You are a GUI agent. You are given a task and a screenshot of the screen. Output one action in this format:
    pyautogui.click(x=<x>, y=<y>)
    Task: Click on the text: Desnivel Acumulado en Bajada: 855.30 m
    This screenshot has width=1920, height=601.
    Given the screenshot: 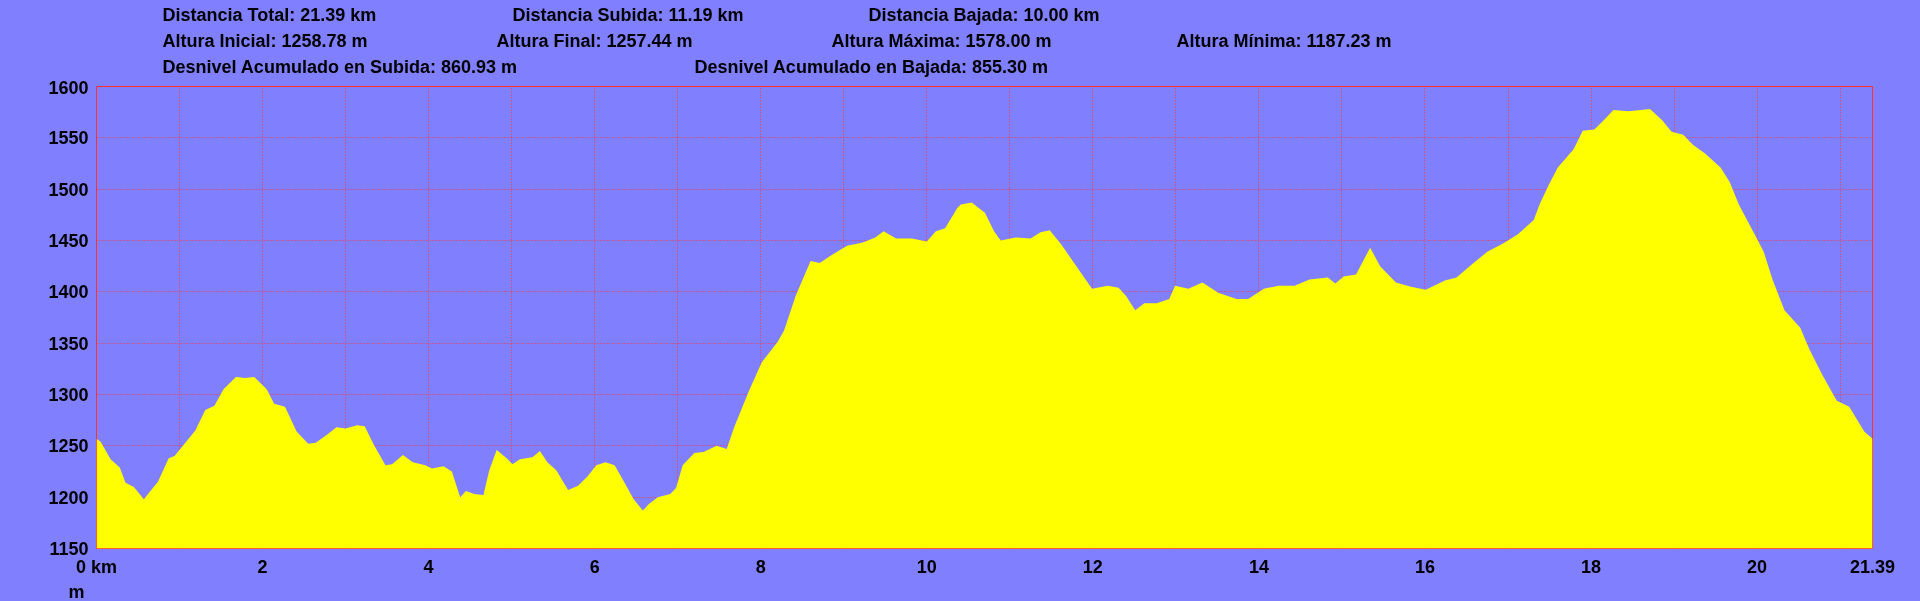 What is the action you would take?
    pyautogui.click(x=871, y=66)
    